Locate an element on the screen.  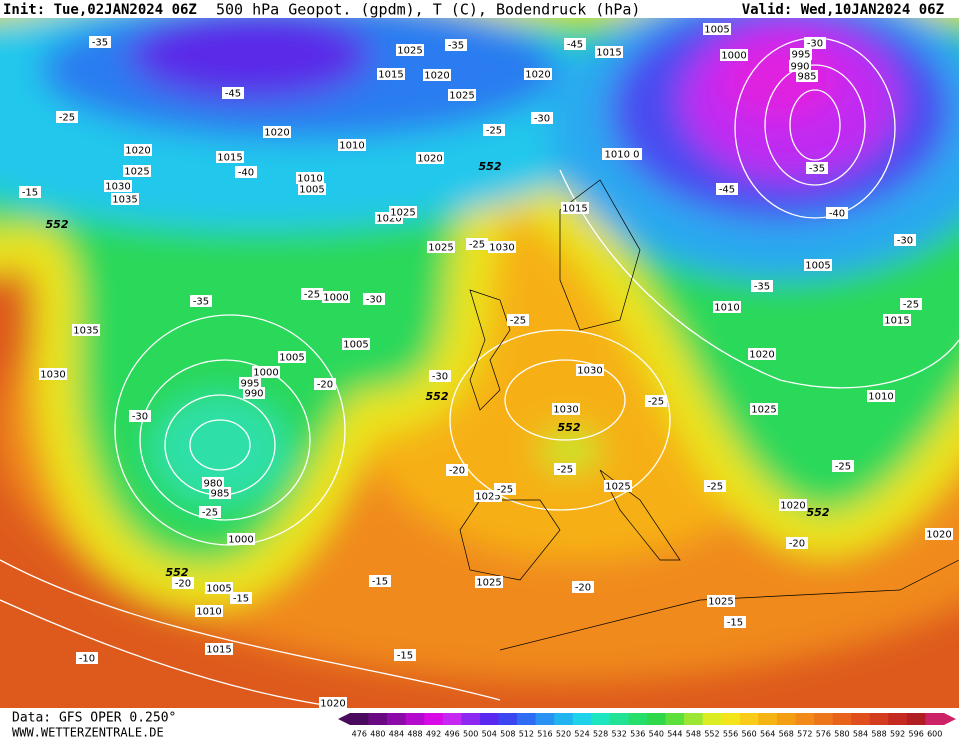
contour-label: 1035 is located at coordinates (85, 331).